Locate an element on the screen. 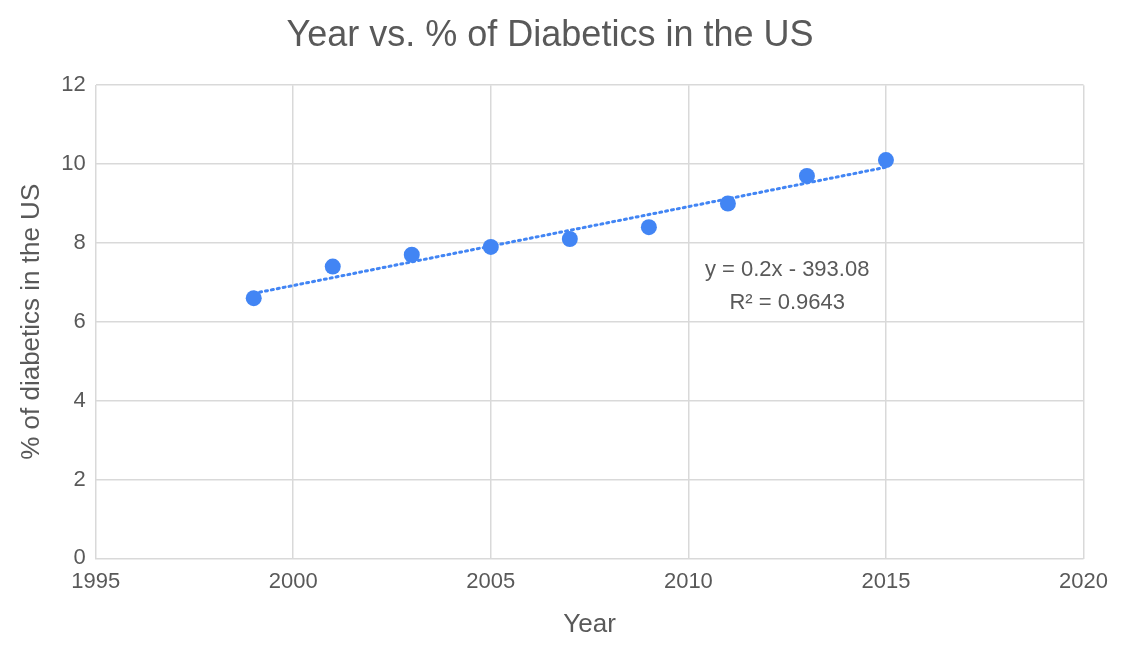  x-tick-label: 2015 is located at coordinates (886, 580).